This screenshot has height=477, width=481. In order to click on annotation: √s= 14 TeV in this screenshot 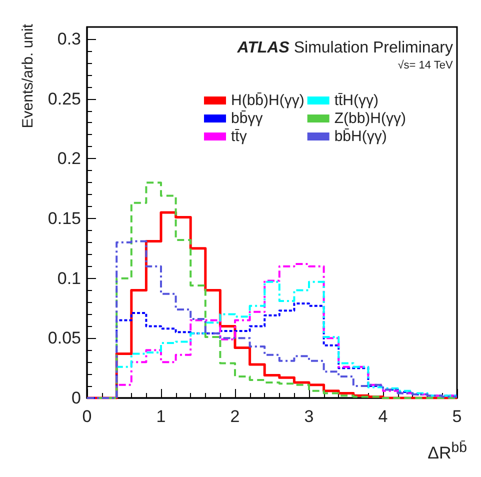, I will do `click(426, 66)`.